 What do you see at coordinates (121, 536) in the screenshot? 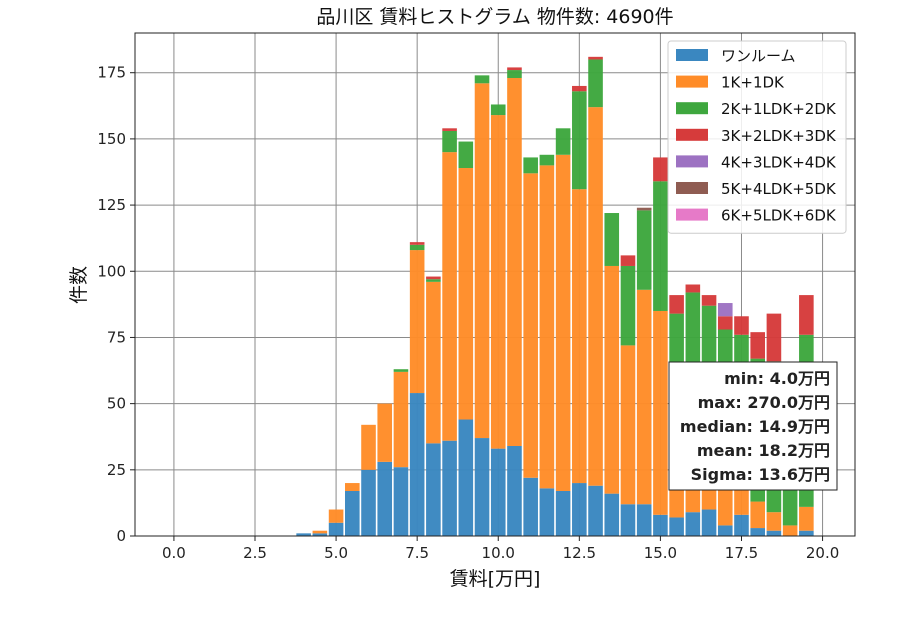
I see `y-tick-label: 0` at bounding box center [121, 536].